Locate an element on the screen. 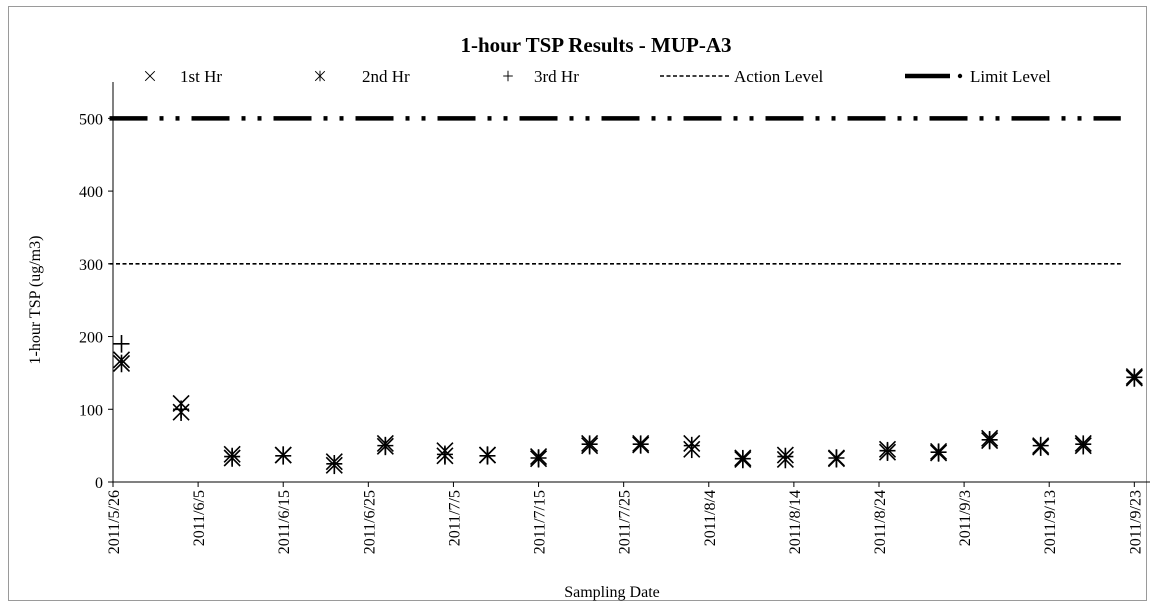  x-tick-label: 2011/7/5 is located at coordinates (454, 518).